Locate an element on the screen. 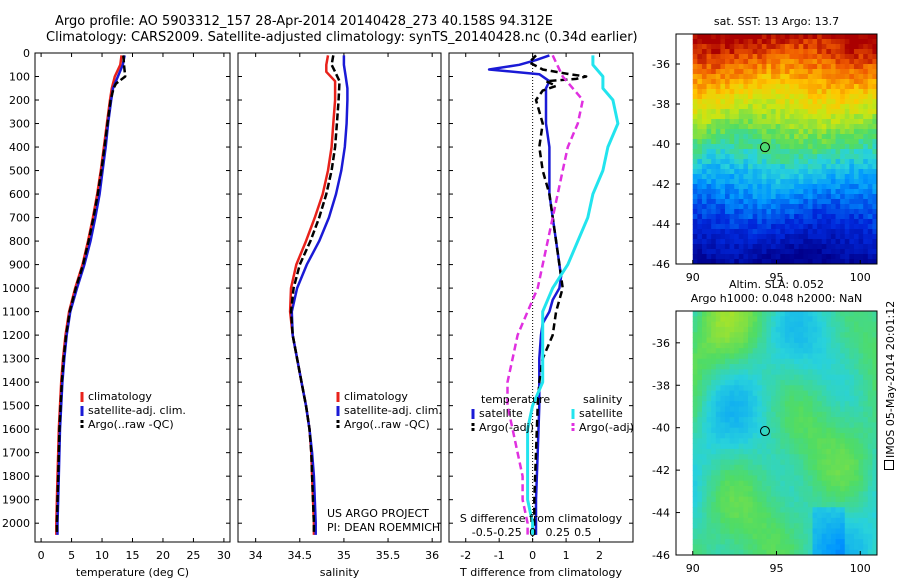 This screenshot has height=580, width=900. lat-tick-label: -36 is located at coordinates (661, 64).